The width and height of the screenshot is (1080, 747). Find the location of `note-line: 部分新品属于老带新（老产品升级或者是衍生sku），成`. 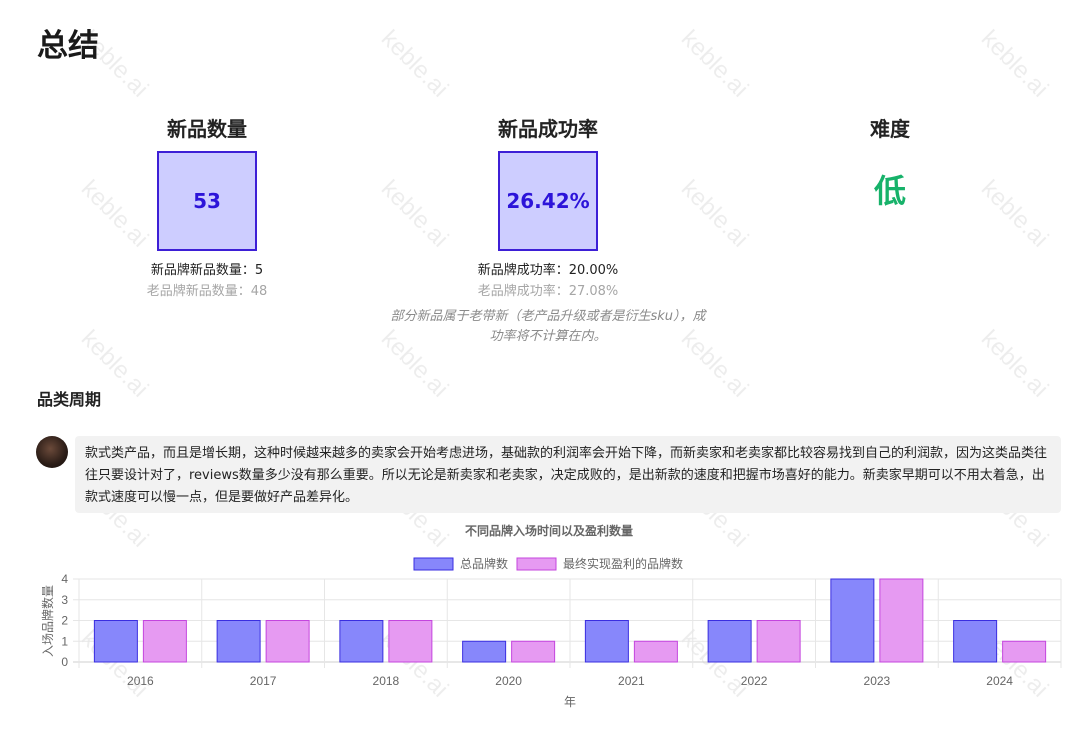

note-line: 部分新品属于老带新（老产品升级或者是衍生sku），成 is located at coordinates (548, 316).